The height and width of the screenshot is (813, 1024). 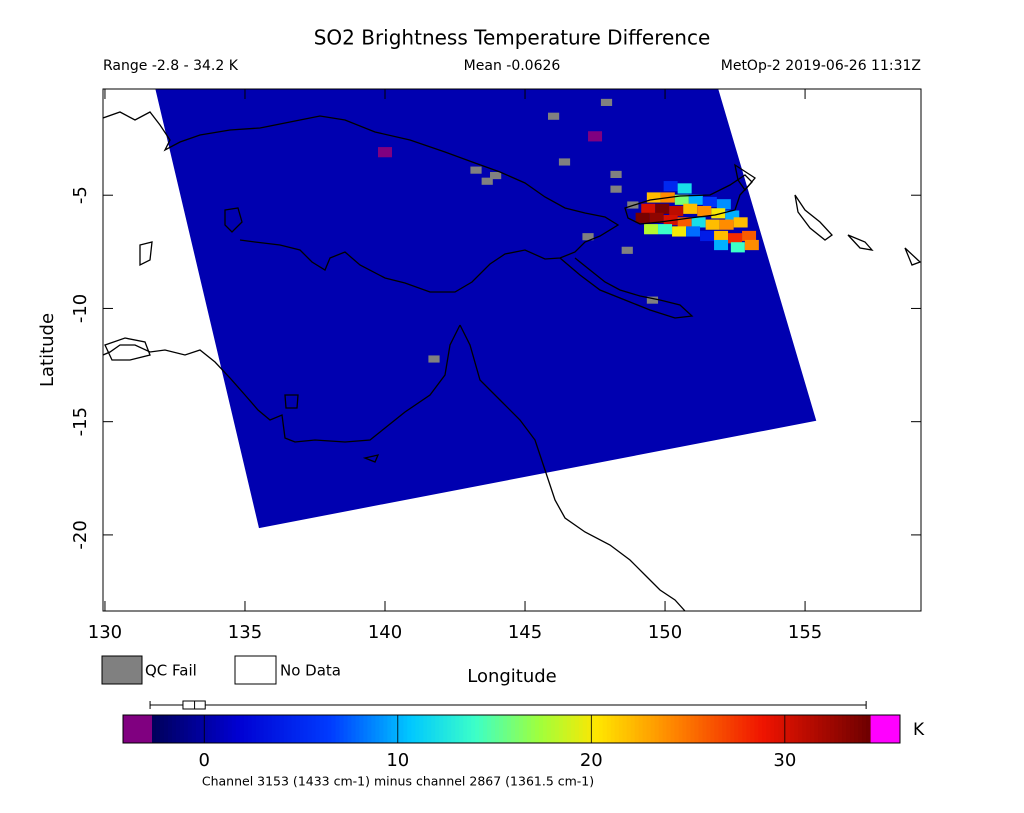 What do you see at coordinates (385, 632) in the screenshot?
I see `x-tick-label: 140` at bounding box center [385, 632].